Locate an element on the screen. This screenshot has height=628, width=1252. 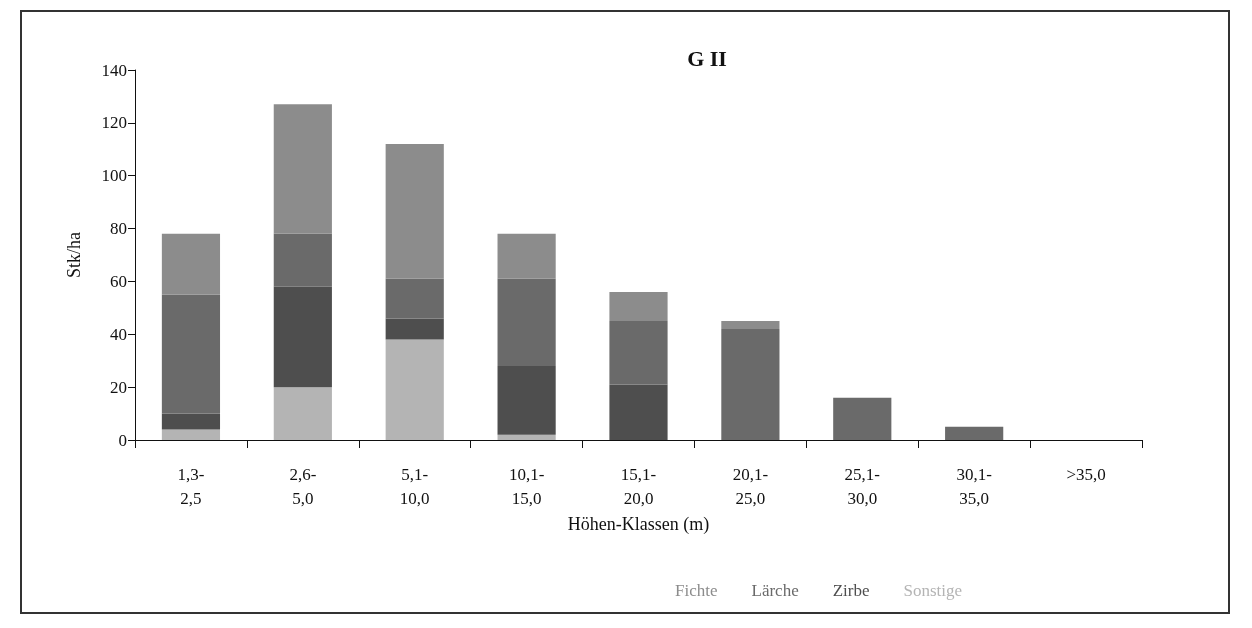
text: Lärche is located at coordinates (775, 590).